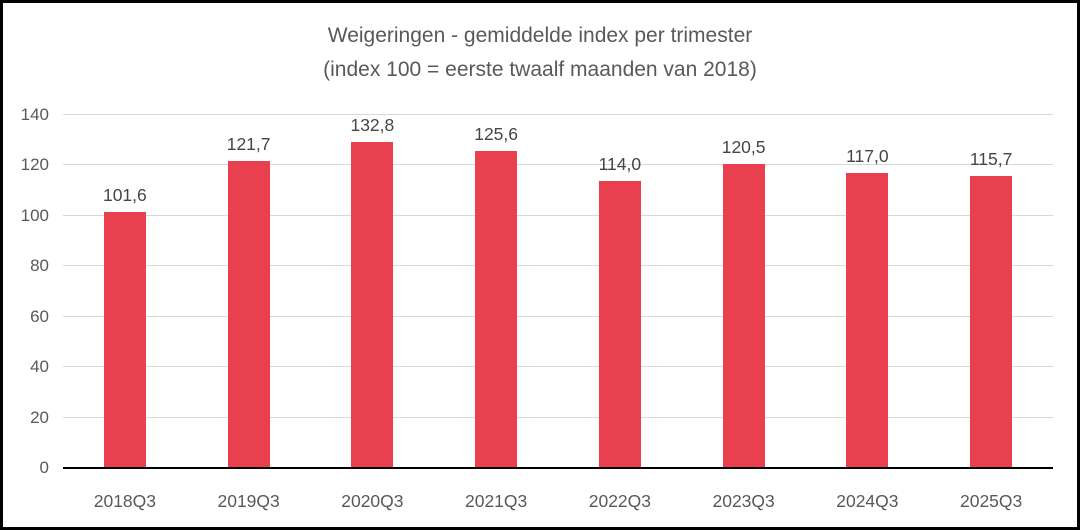 This screenshot has width=1080, height=530. I want to click on bar-slot: 132,8, so click(373, 291).